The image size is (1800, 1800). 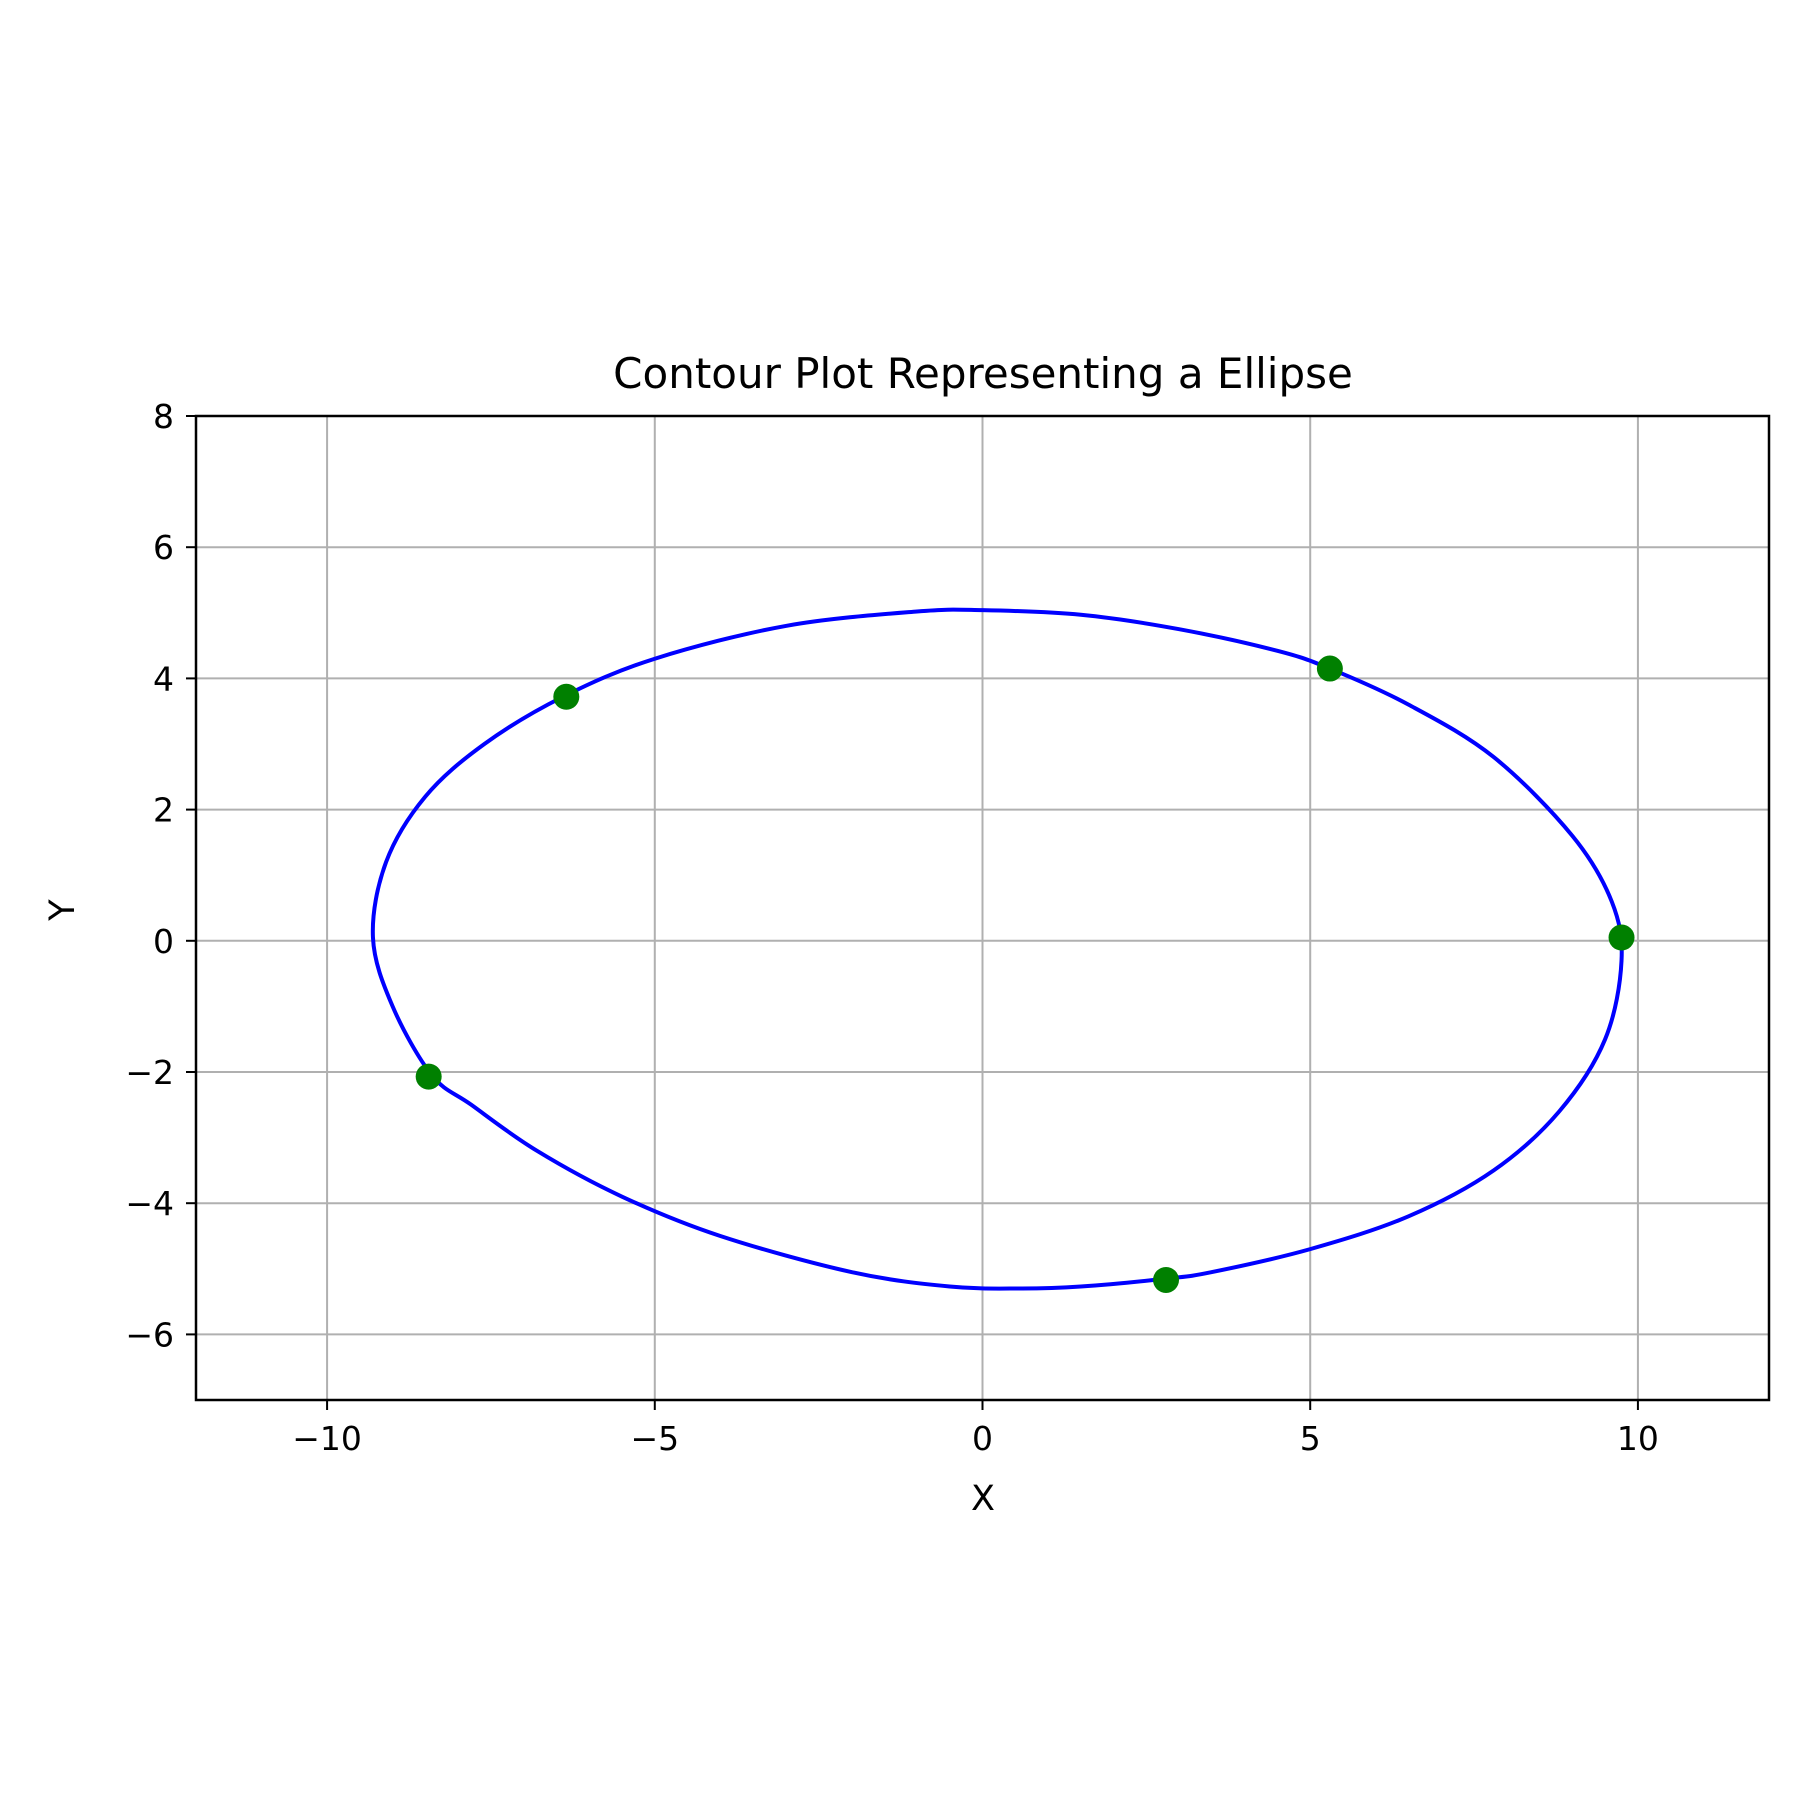 What do you see at coordinates (327, 1438) in the screenshot?
I see `x-tick-label: −10` at bounding box center [327, 1438].